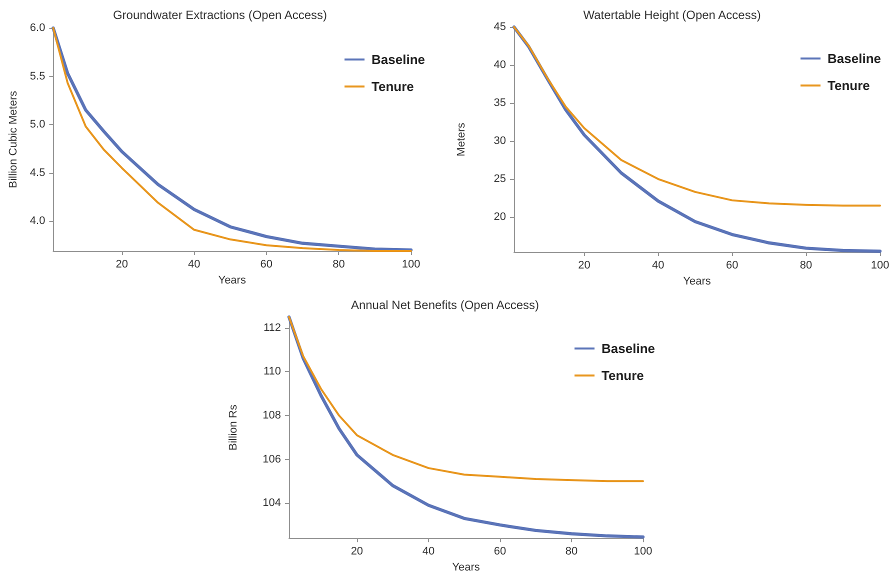 The height and width of the screenshot is (578, 896). What do you see at coordinates (272, 372) in the screenshot?
I see `y-tick-label: 110` at bounding box center [272, 372].